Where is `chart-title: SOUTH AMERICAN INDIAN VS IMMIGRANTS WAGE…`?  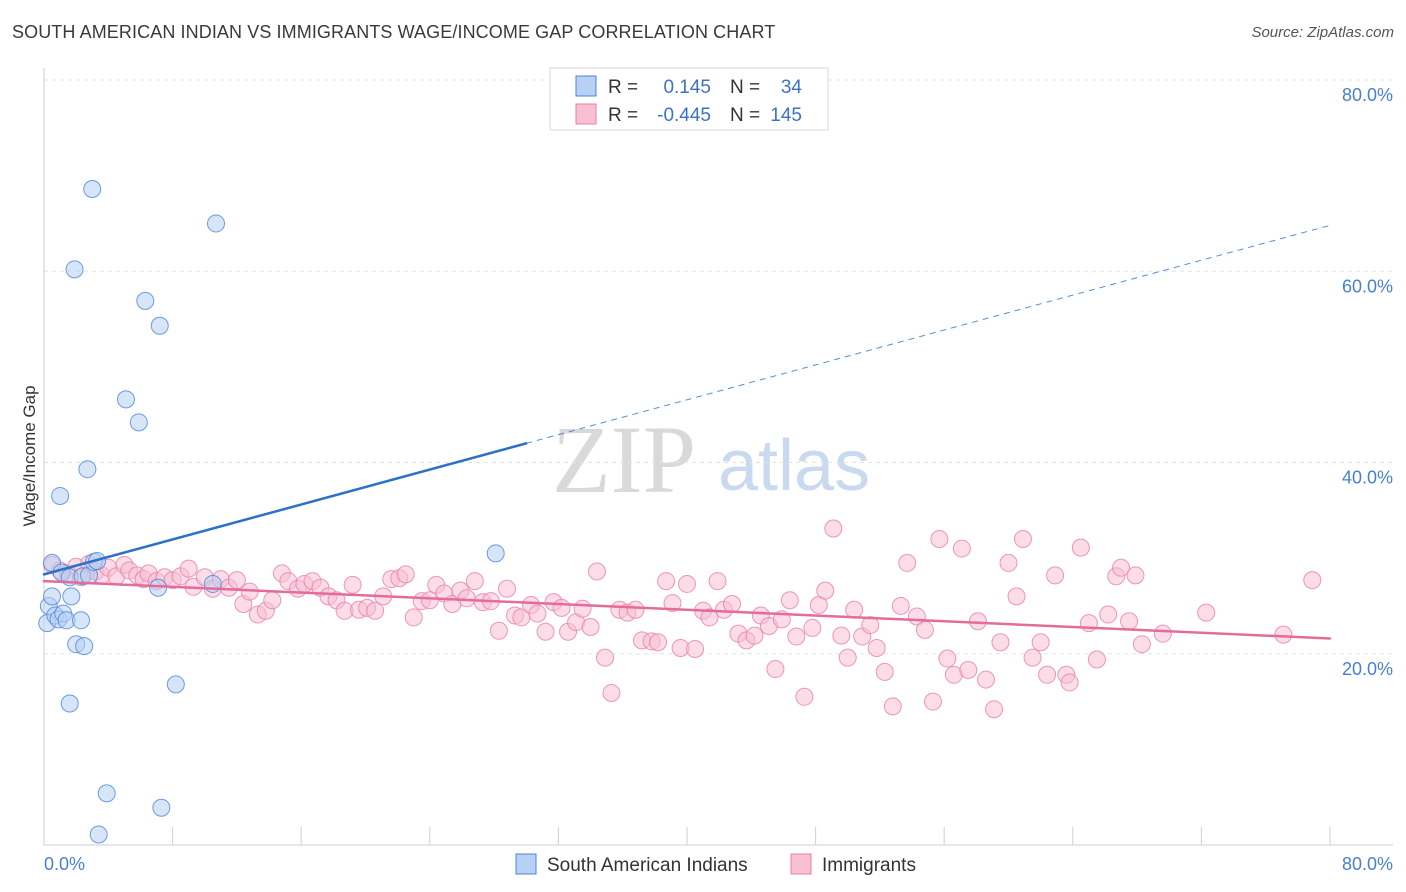 chart-title: SOUTH AMERICAN INDIAN VS IMMIGRANTS WAGE… is located at coordinates (394, 32).